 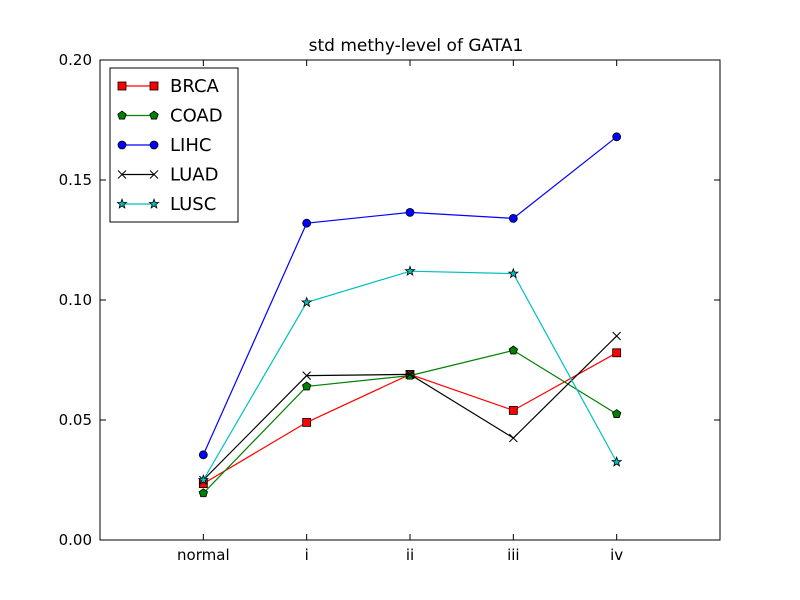 I want to click on legend-label: BRCA, so click(x=195, y=86).